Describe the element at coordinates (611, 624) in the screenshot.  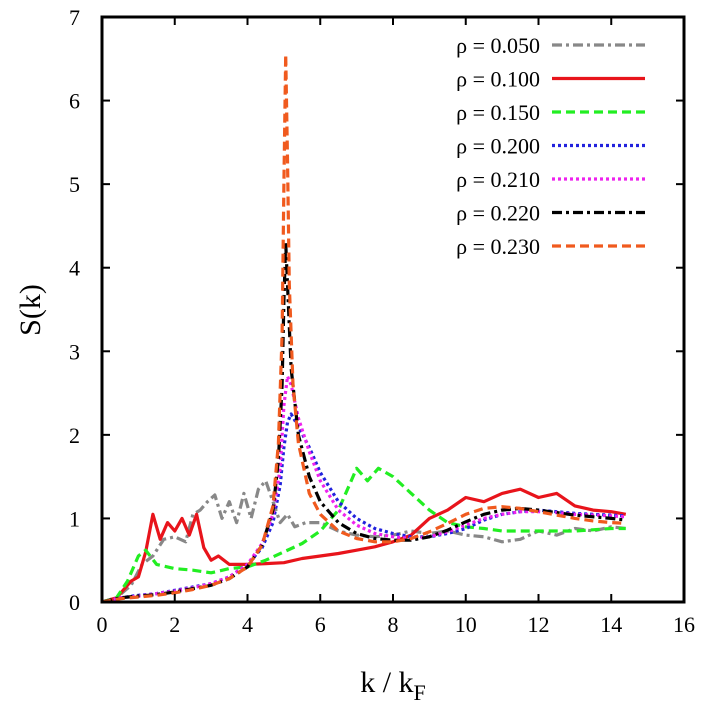
I see `x-tick-label: 14` at that location.